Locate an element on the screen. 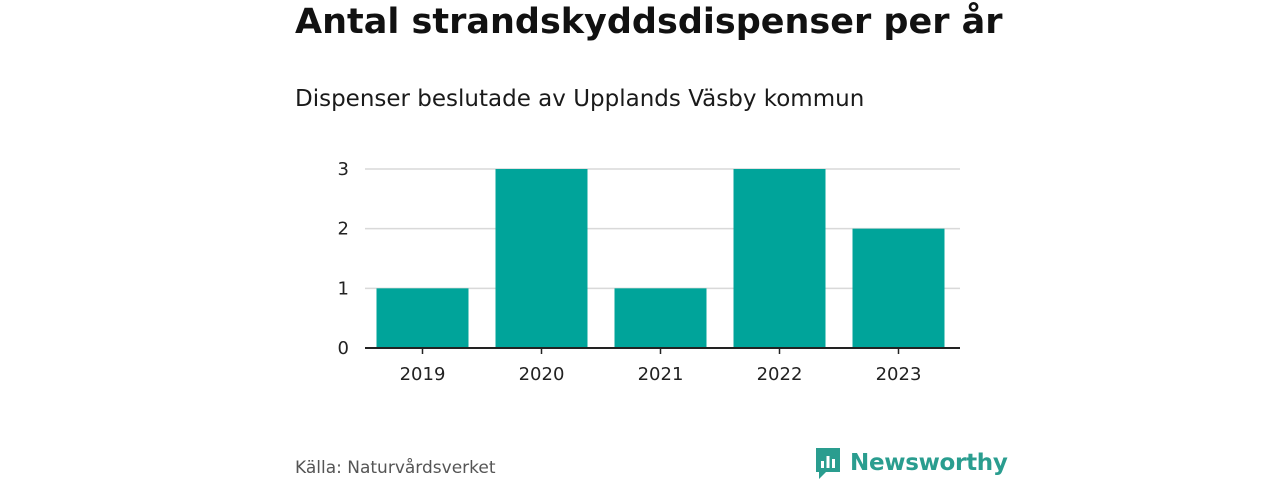 The width and height of the screenshot is (1280, 480). newsworthy-logo: Newsworthy is located at coordinates (911, 463).